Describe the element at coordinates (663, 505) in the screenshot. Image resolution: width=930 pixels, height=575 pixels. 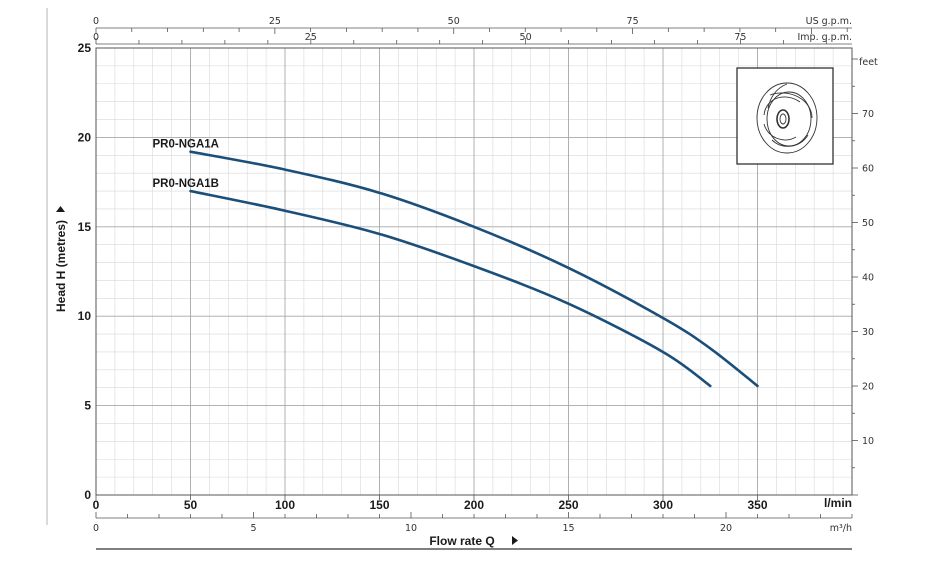
I see `x-tick-label: 300` at that location.